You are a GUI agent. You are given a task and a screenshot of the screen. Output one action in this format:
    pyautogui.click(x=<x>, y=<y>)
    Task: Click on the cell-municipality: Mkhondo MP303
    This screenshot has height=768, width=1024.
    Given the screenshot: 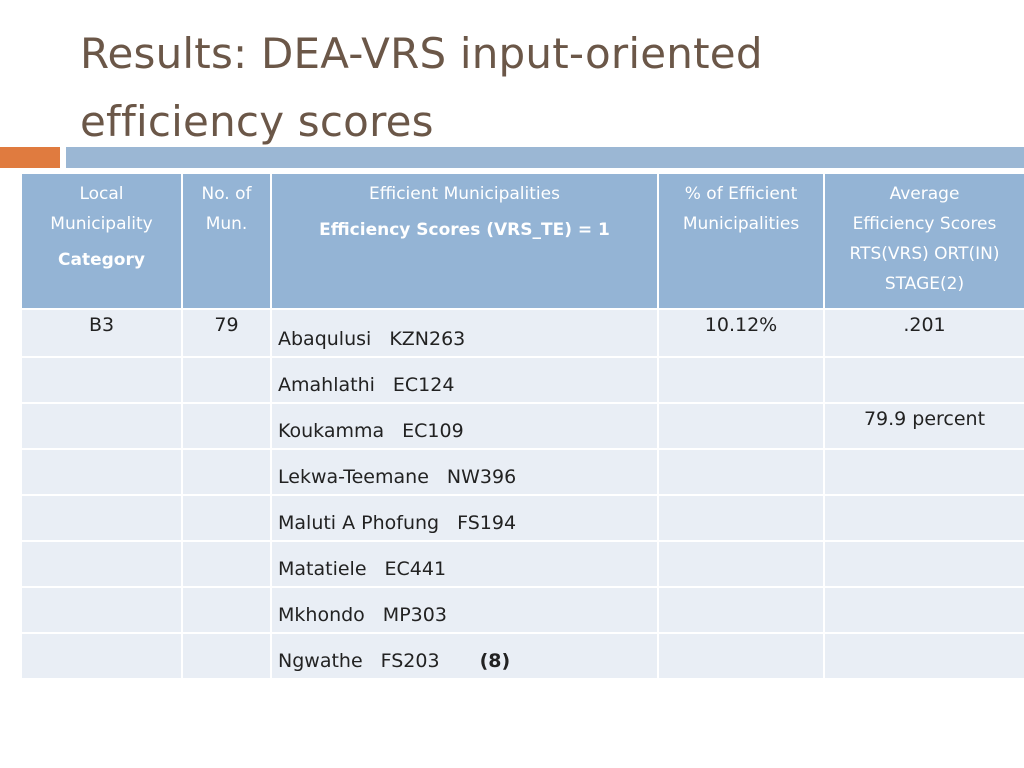 What is the action you would take?
    pyautogui.click(x=464, y=610)
    